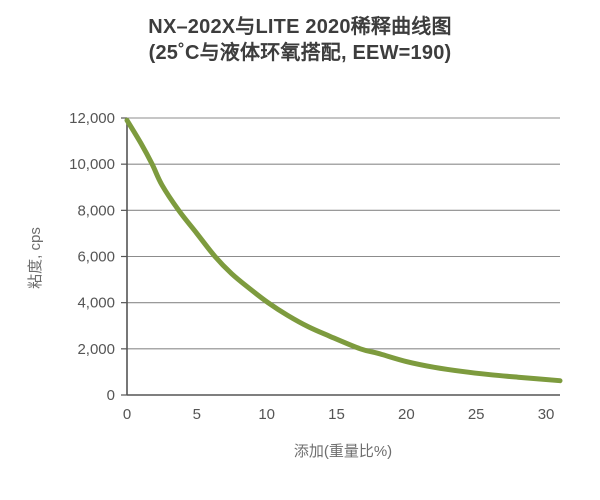 The image size is (600, 500). What do you see at coordinates (300, 27) in the screenshot?
I see `chart-title-line-1: NX–202X与LITE 2020稀释曲线图` at bounding box center [300, 27].